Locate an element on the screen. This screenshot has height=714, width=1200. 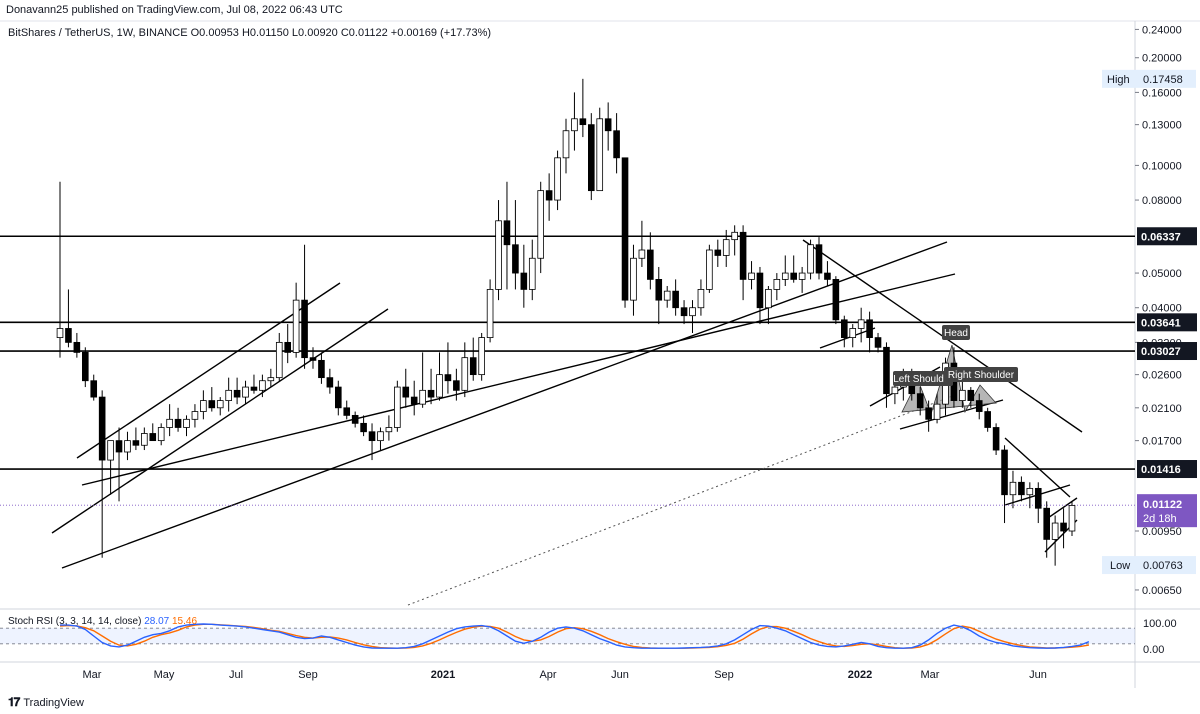
y-tick-label: 0.00950 is located at coordinates (1162, 532).